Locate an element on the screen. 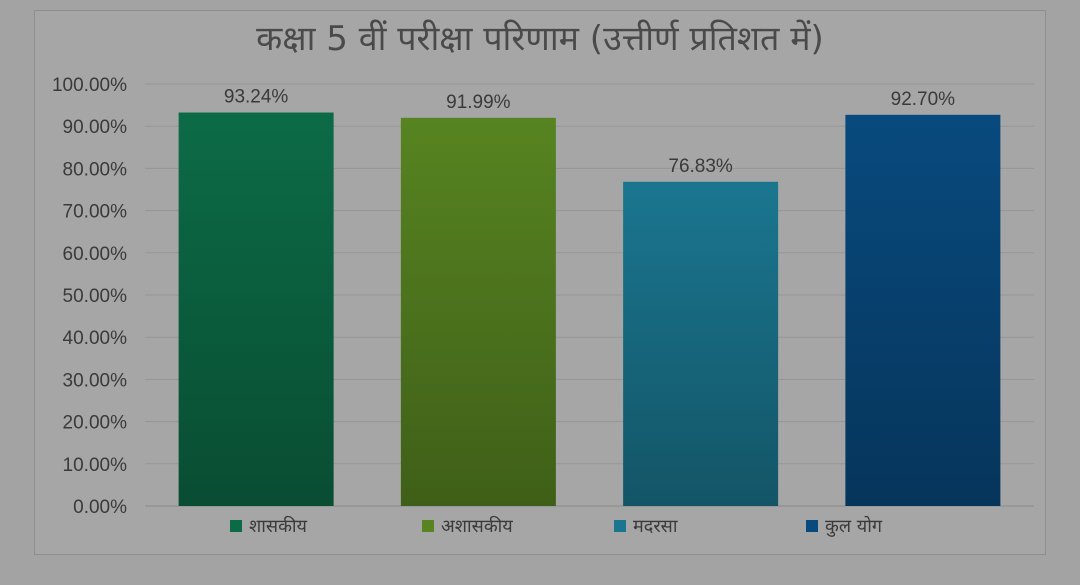 This screenshot has height=585, width=1080. y-tick-label: 40.00% is located at coordinates (95, 338).